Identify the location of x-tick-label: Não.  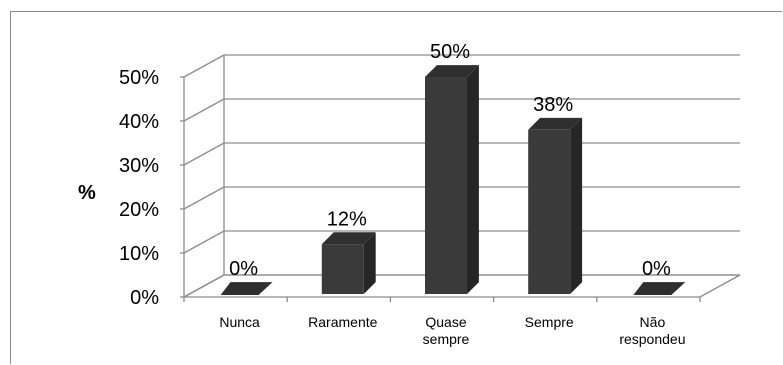
(653, 322).